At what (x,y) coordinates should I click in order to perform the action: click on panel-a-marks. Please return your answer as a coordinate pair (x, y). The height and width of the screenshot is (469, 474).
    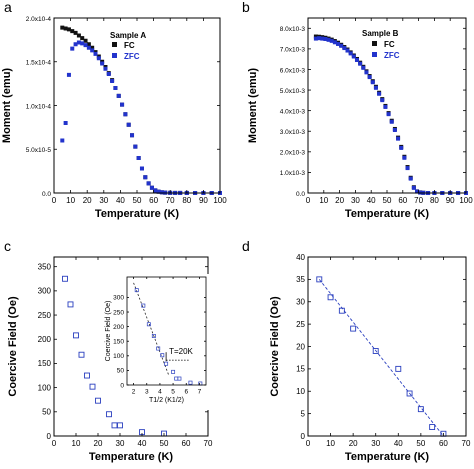
    Looking at the image, I should click on (141, 110).